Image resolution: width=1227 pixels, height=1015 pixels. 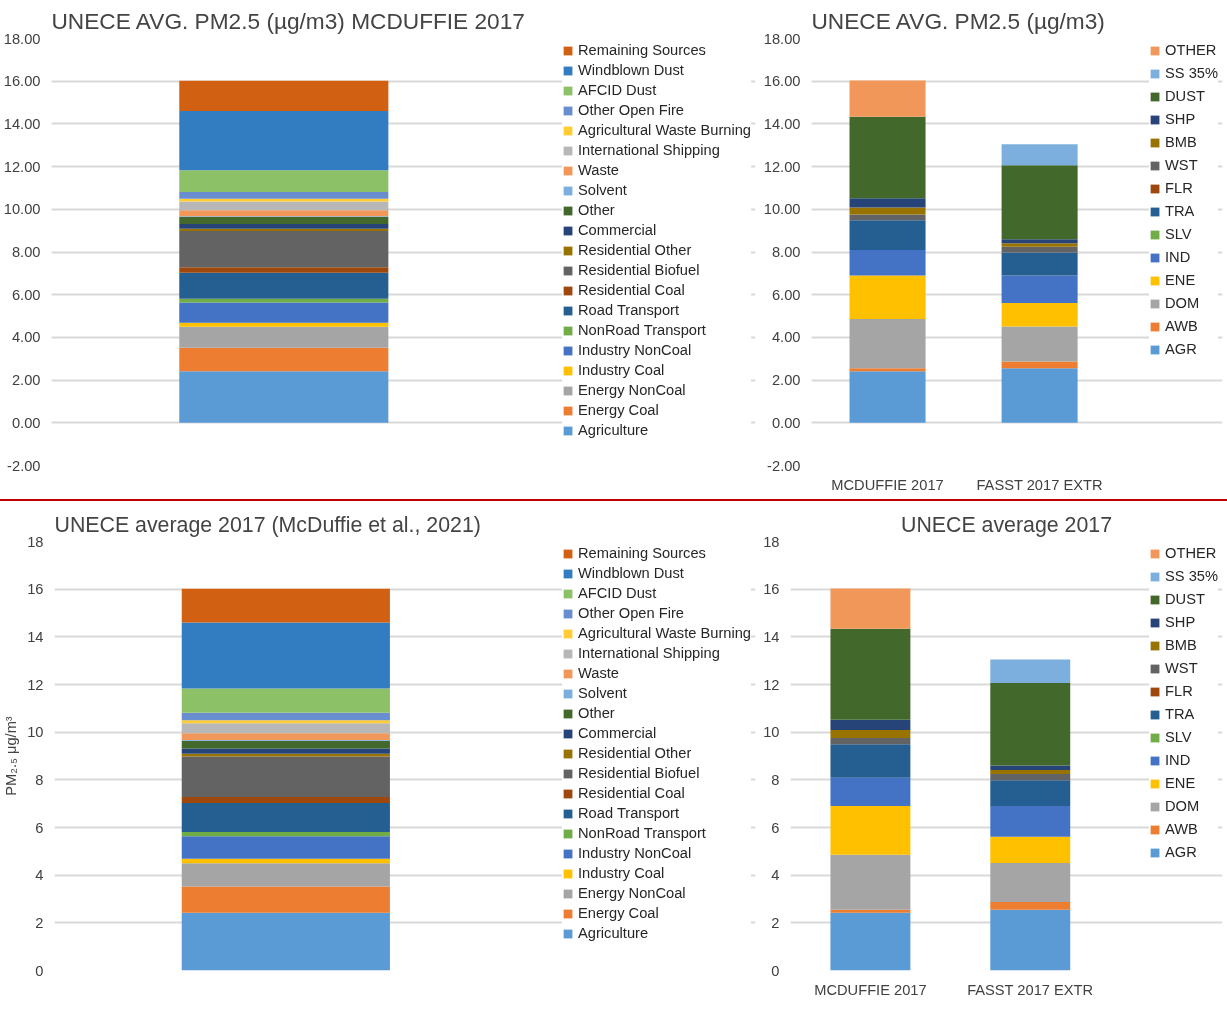 I want to click on legend-label: DOM, so click(x=1182, y=806).